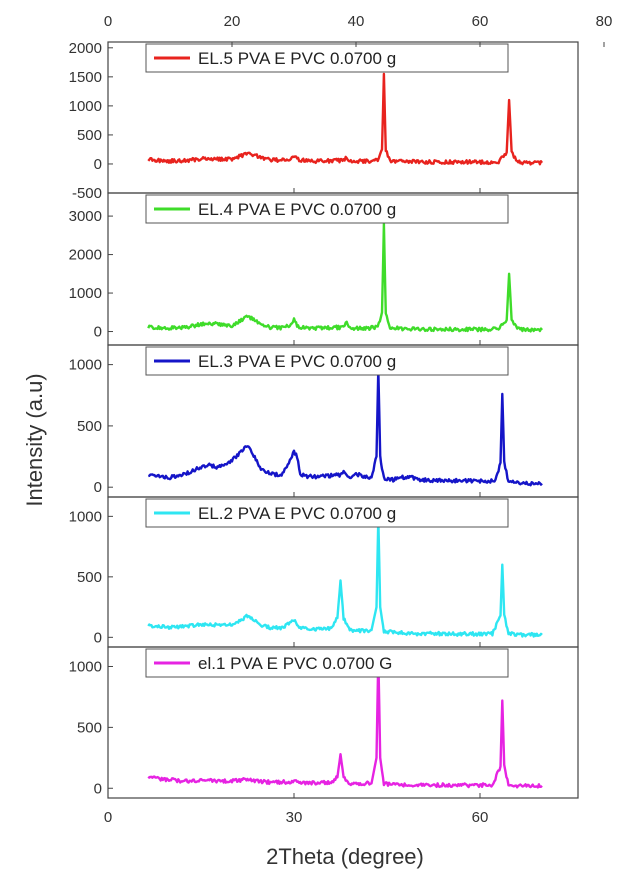 The height and width of the screenshot is (873, 618). What do you see at coordinates (480, 817) in the screenshot?
I see `x-tick-label: 60` at bounding box center [480, 817].